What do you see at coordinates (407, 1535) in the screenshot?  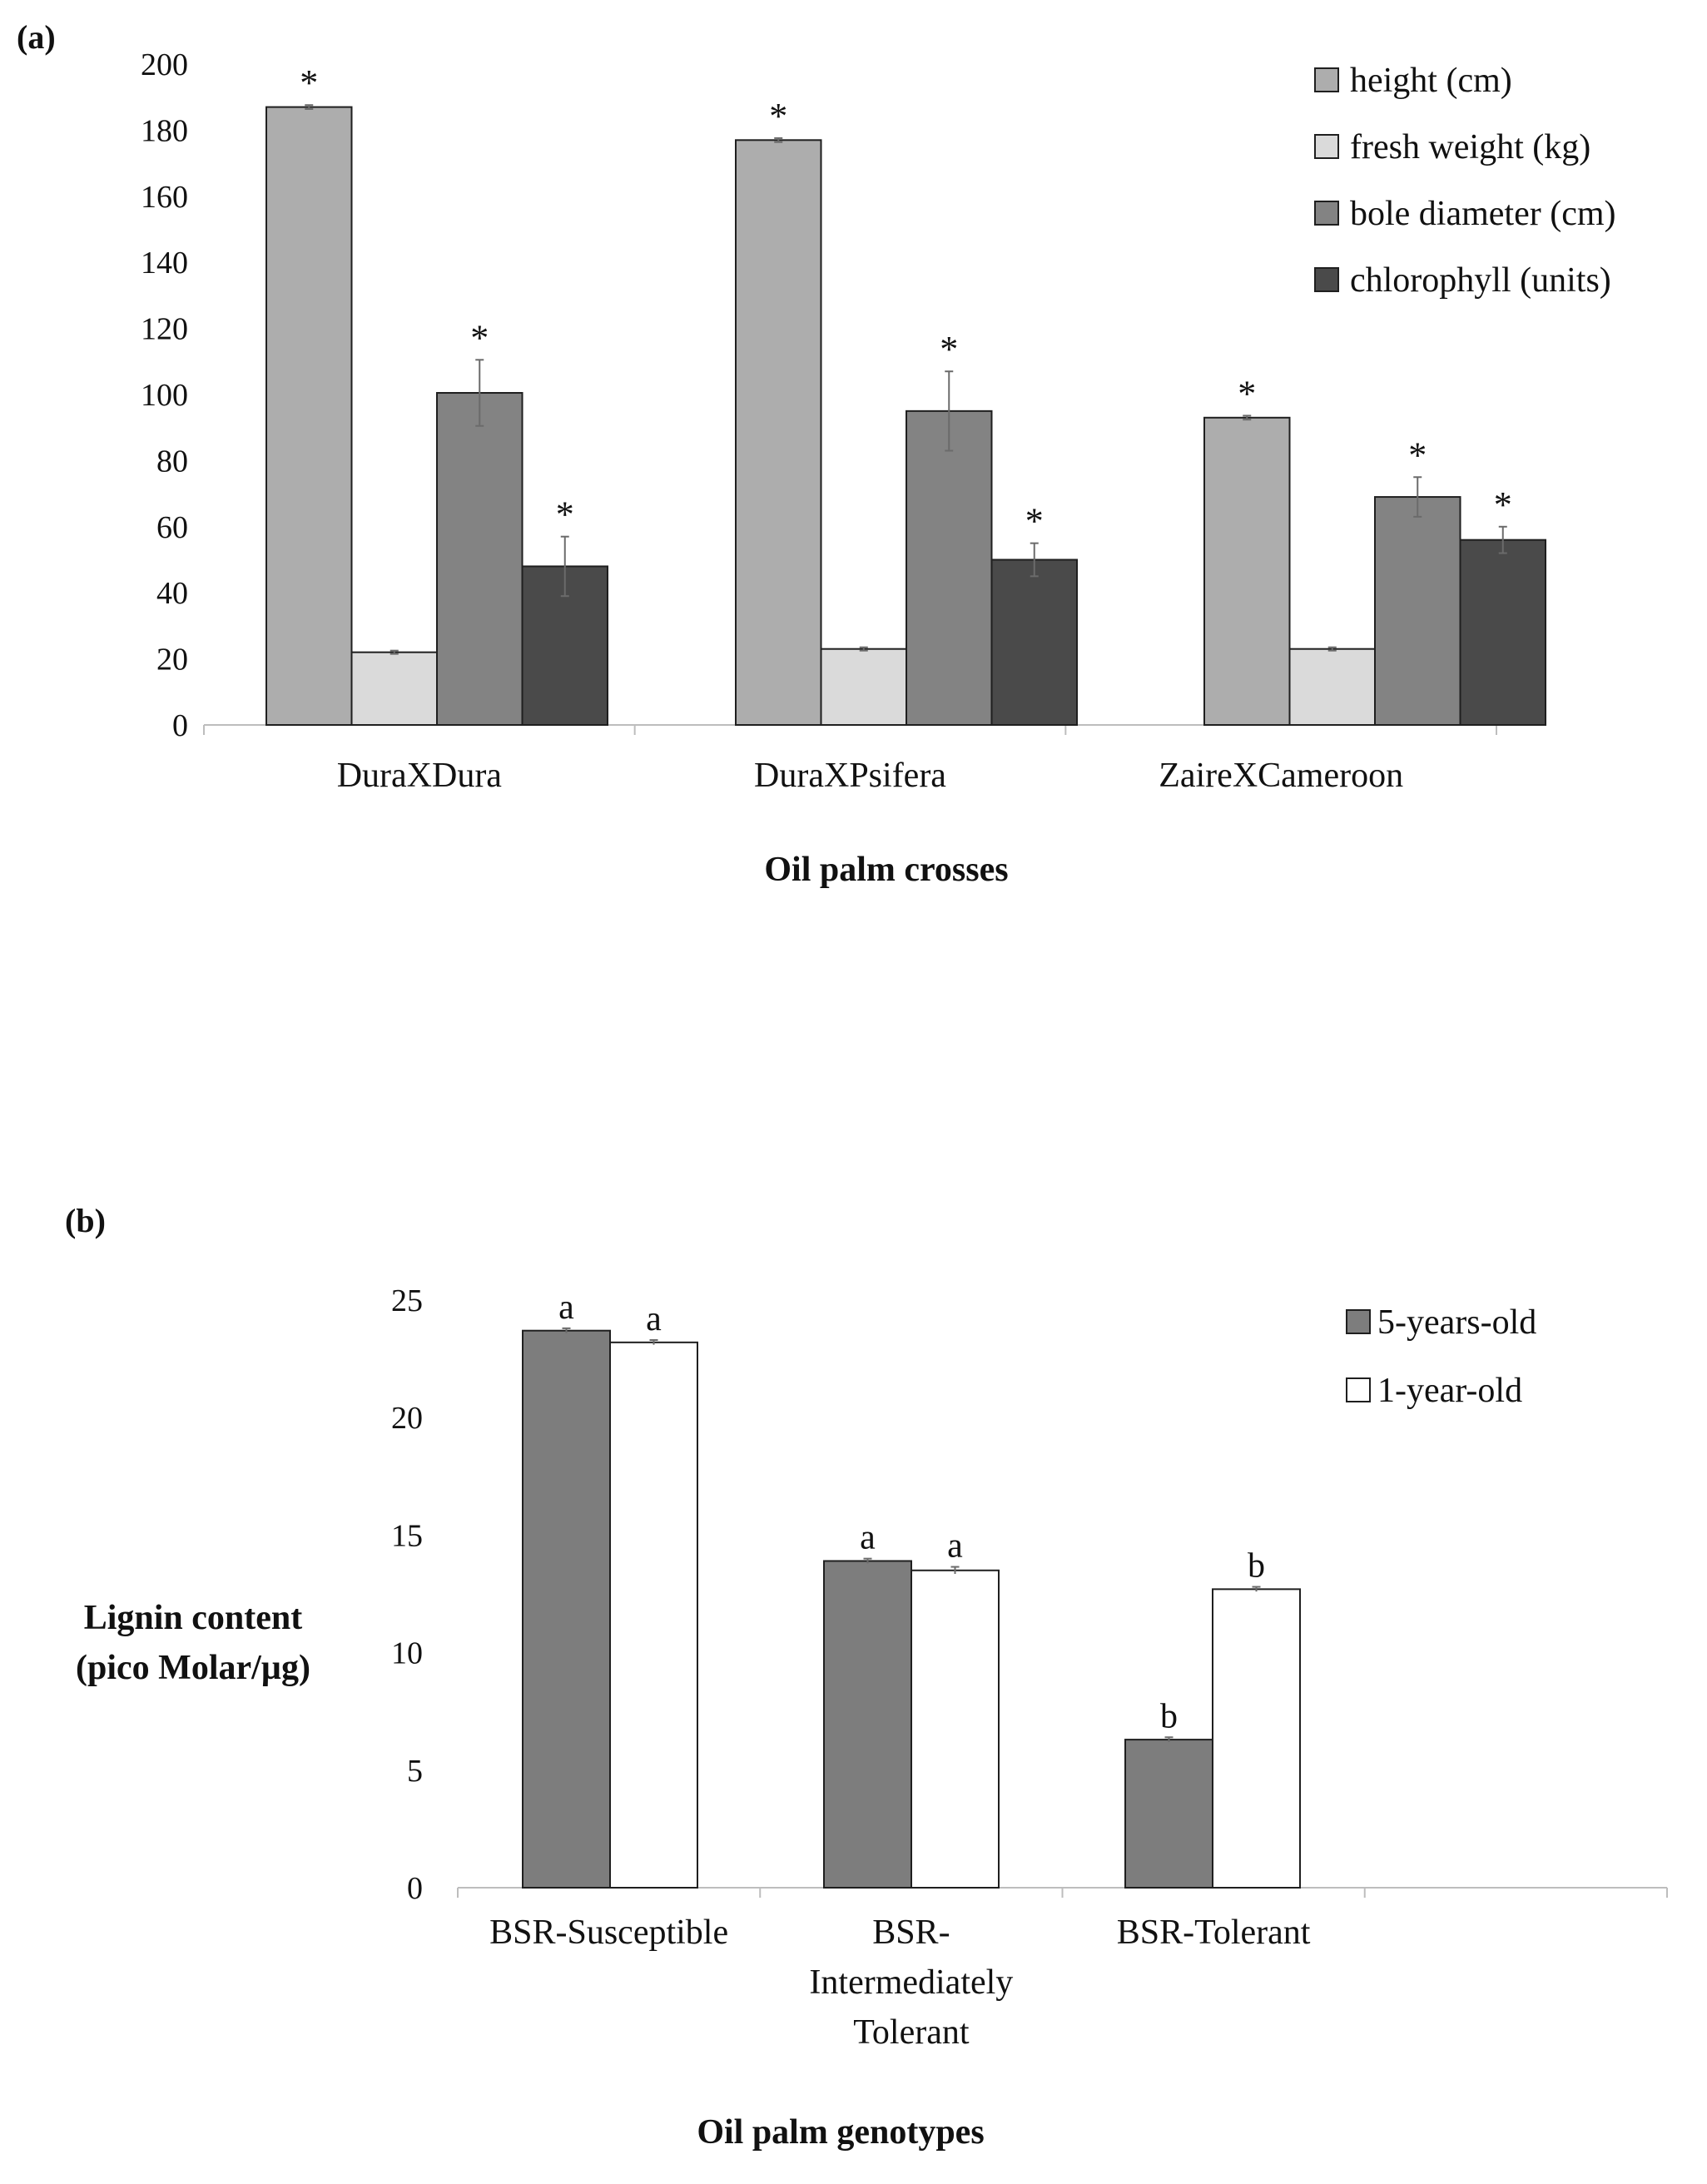 I see `chart-b-y-tick-label: 15` at bounding box center [407, 1535].